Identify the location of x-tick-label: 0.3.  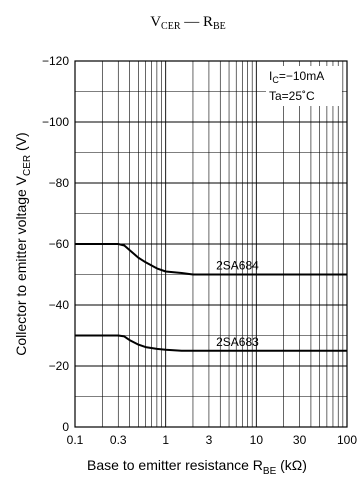
(118, 440).